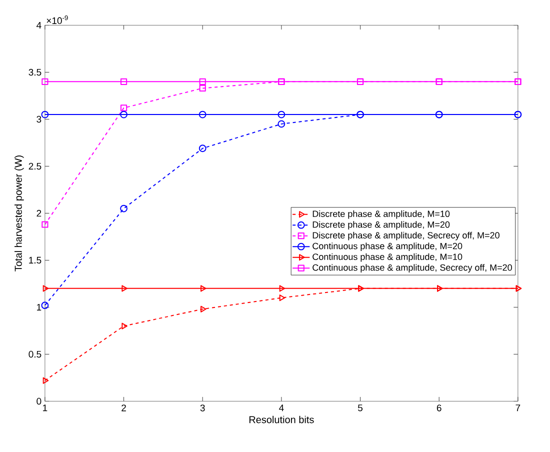  What do you see at coordinates (35, 354) in the screenshot?
I see `y-tick-label: 0.5` at bounding box center [35, 354].